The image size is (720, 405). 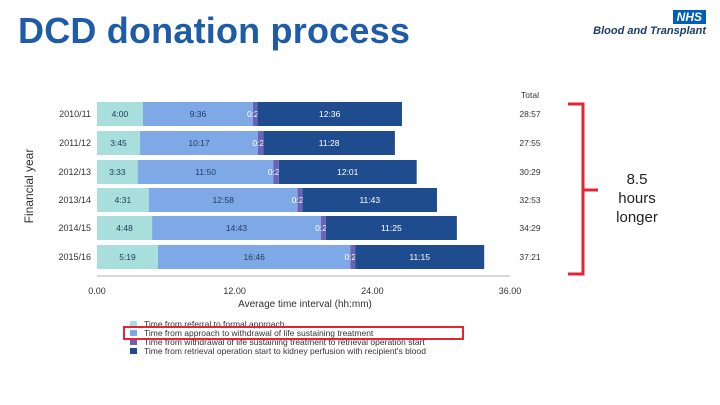 What do you see at coordinates (530, 114) in the screenshot?
I see `total-label: 28:57` at bounding box center [530, 114].